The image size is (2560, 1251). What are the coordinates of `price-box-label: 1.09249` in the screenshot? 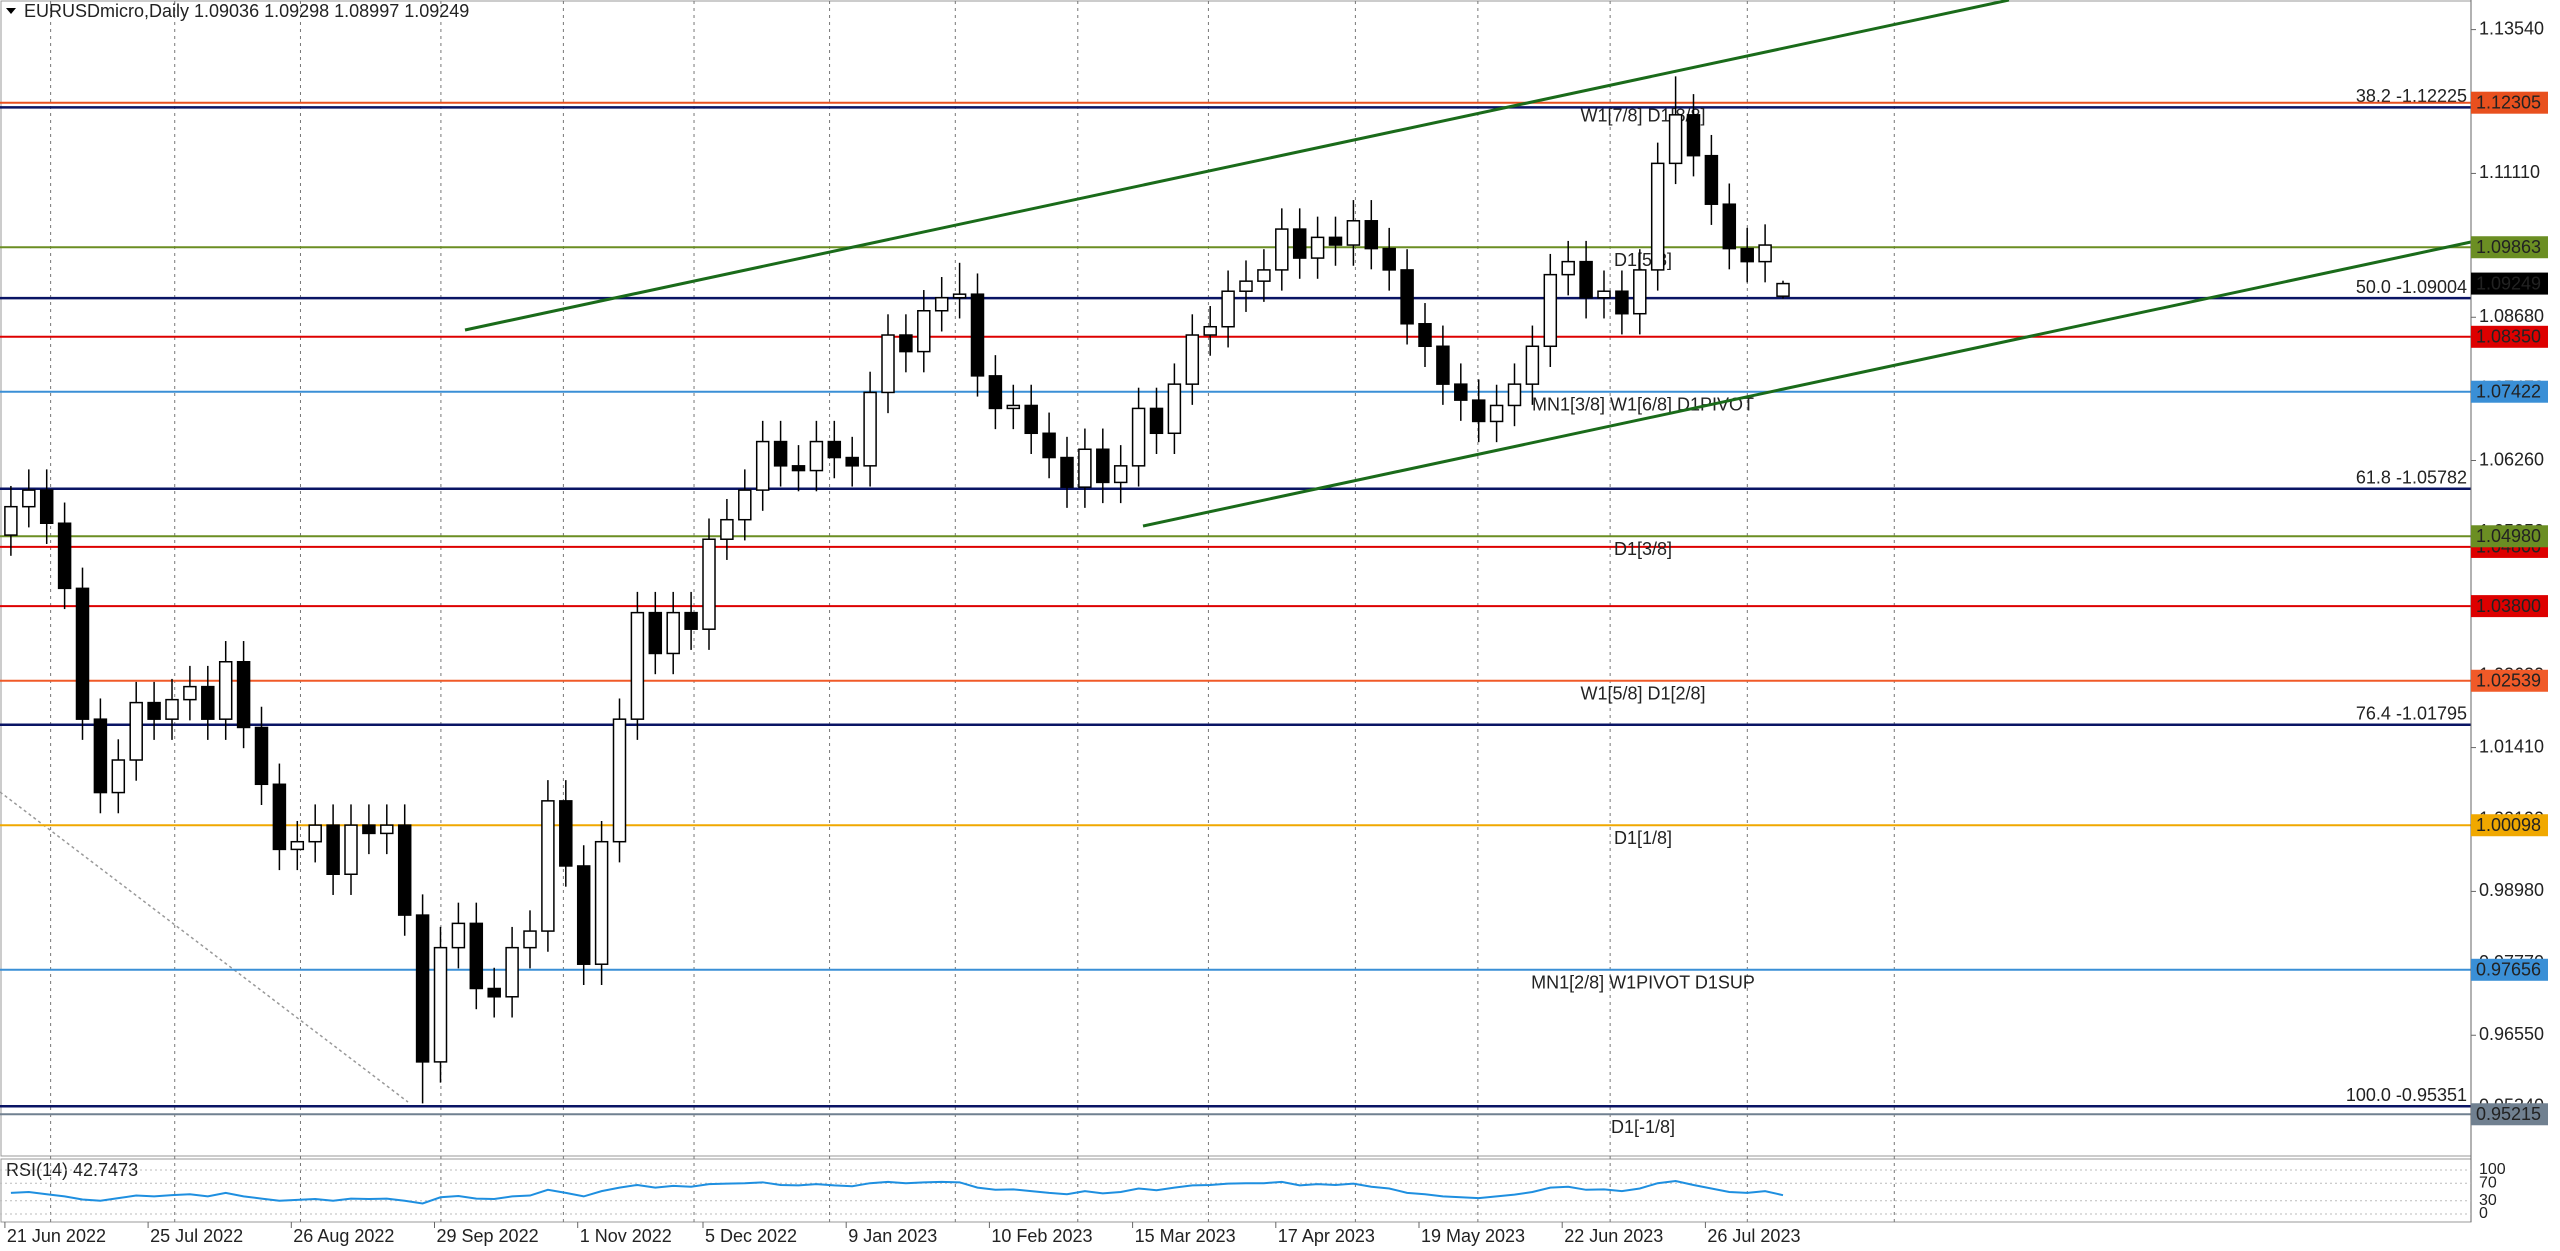 It's located at (2508, 283).